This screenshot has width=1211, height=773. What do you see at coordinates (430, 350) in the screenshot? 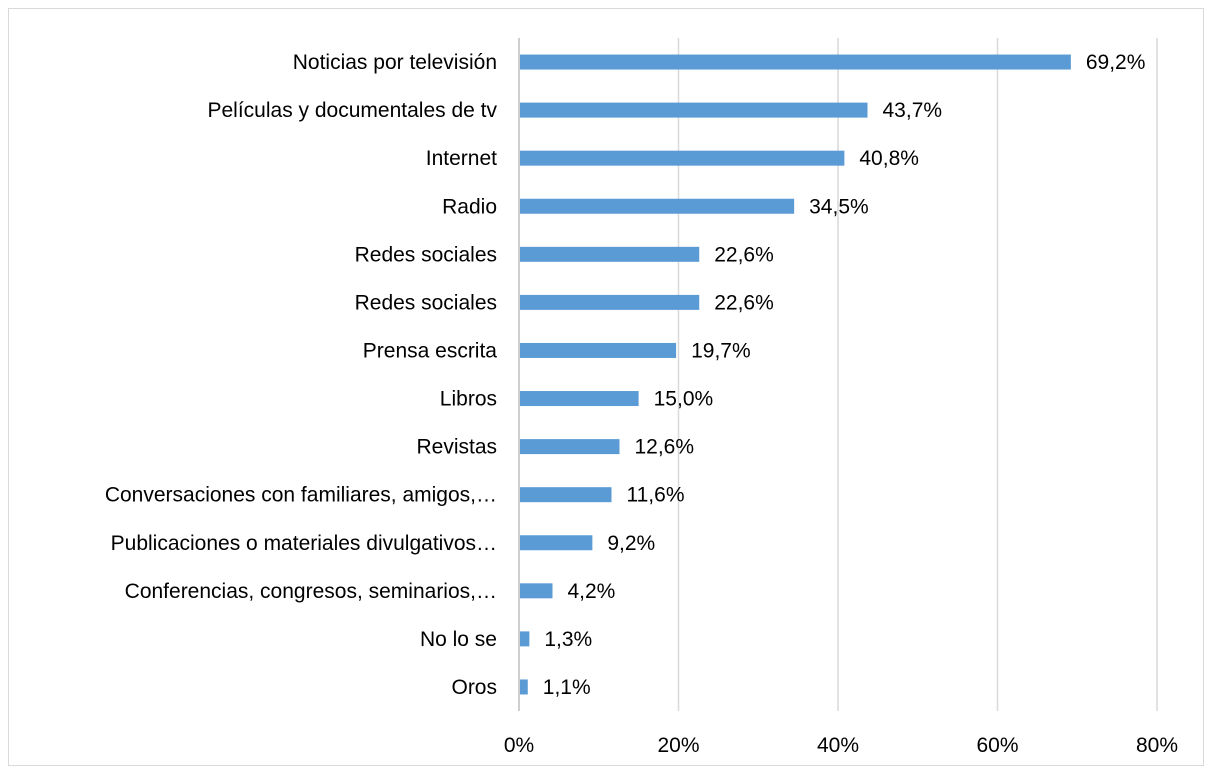
I see `category-label: Prensa escrita` at bounding box center [430, 350].